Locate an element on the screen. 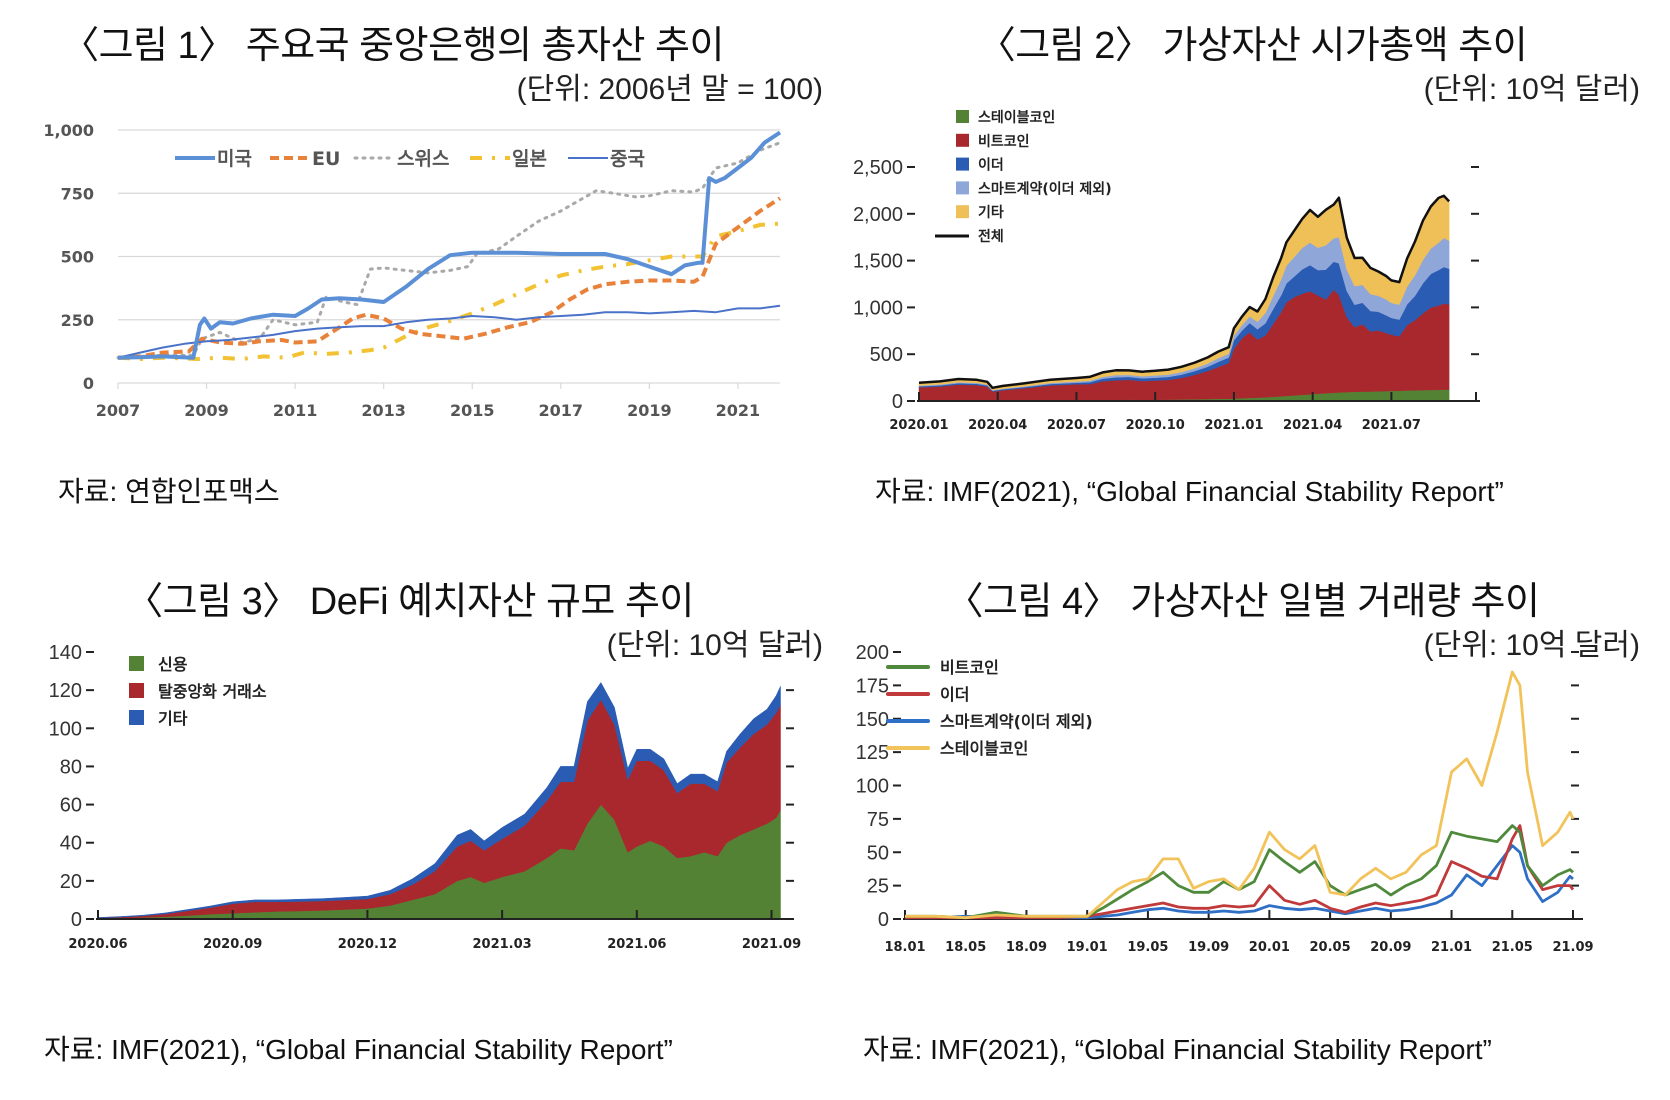 This screenshot has width=1670, height=1100. x-tick-label: 20.01 is located at coordinates (1269, 947).